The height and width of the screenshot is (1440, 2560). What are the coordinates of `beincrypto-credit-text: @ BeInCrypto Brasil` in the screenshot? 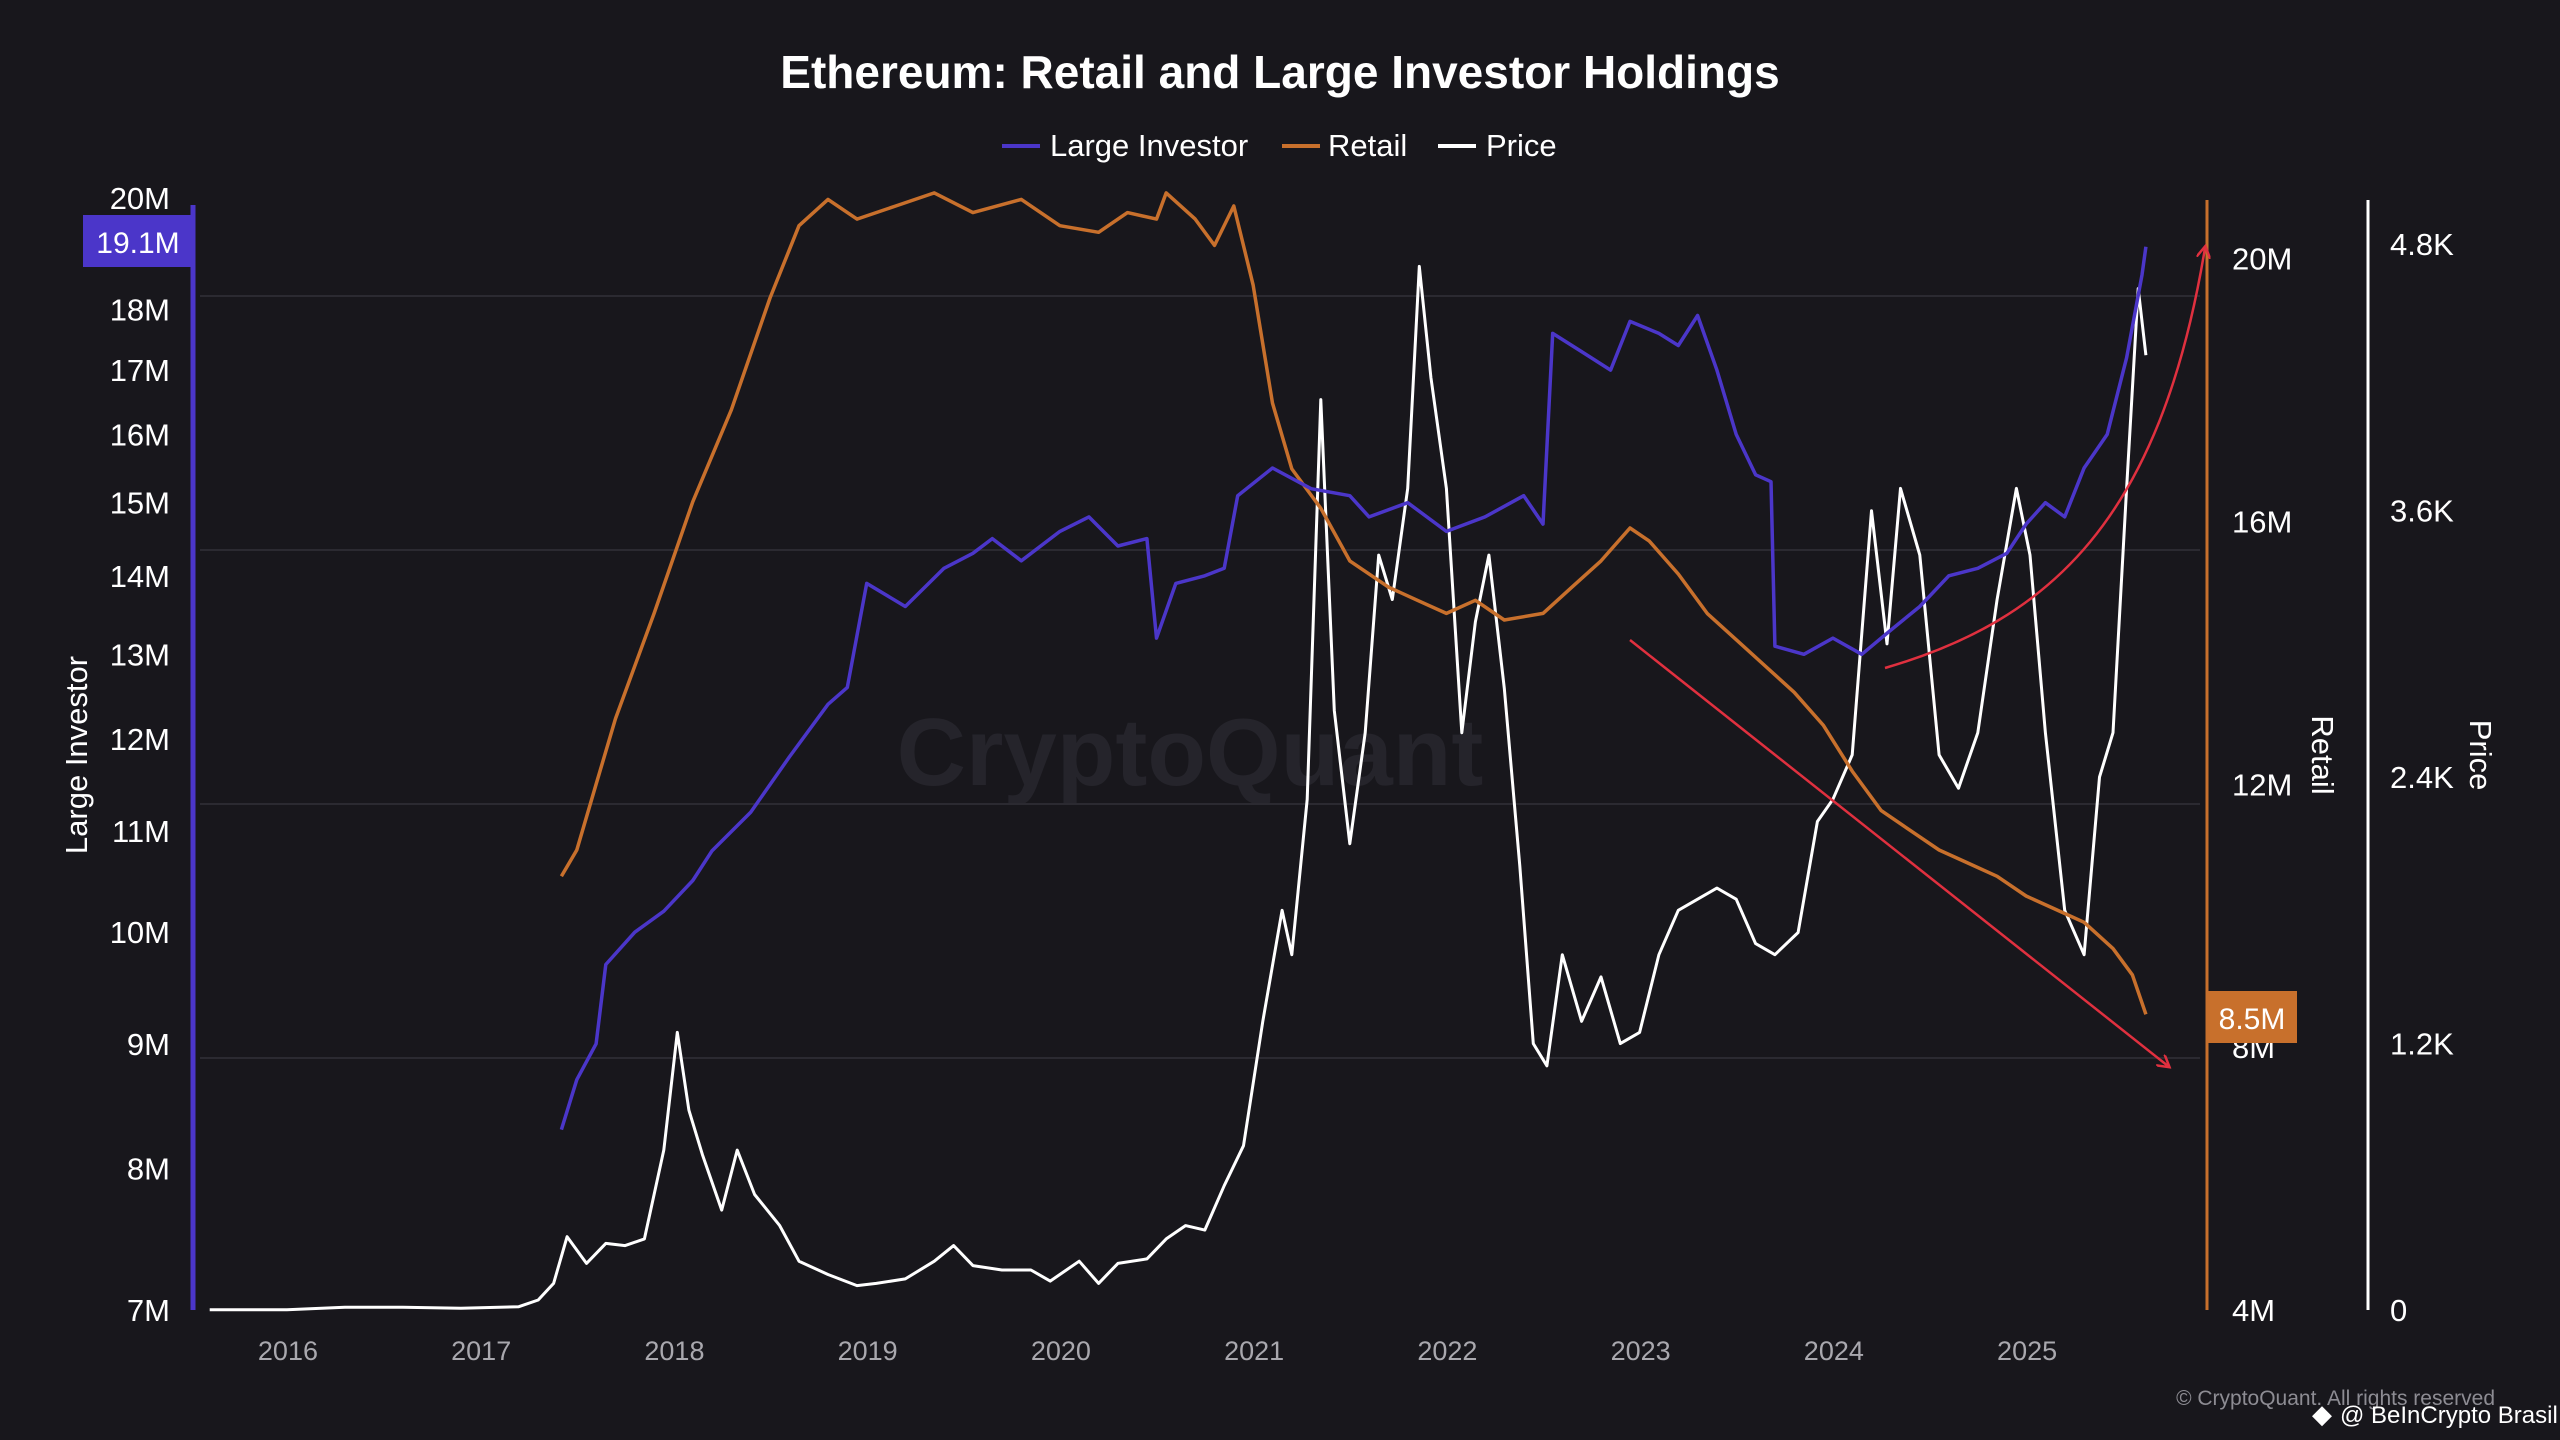 It's located at (2449, 1415).